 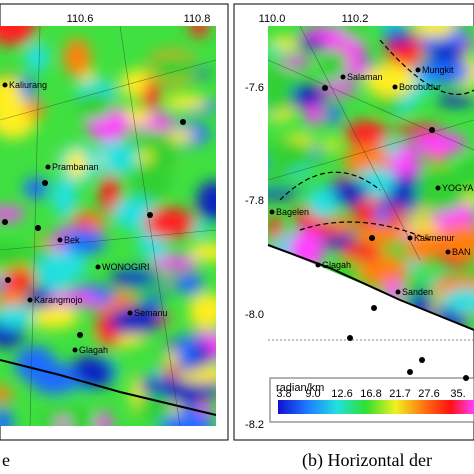 I want to click on legend-tick: 35., so click(x=457, y=394).